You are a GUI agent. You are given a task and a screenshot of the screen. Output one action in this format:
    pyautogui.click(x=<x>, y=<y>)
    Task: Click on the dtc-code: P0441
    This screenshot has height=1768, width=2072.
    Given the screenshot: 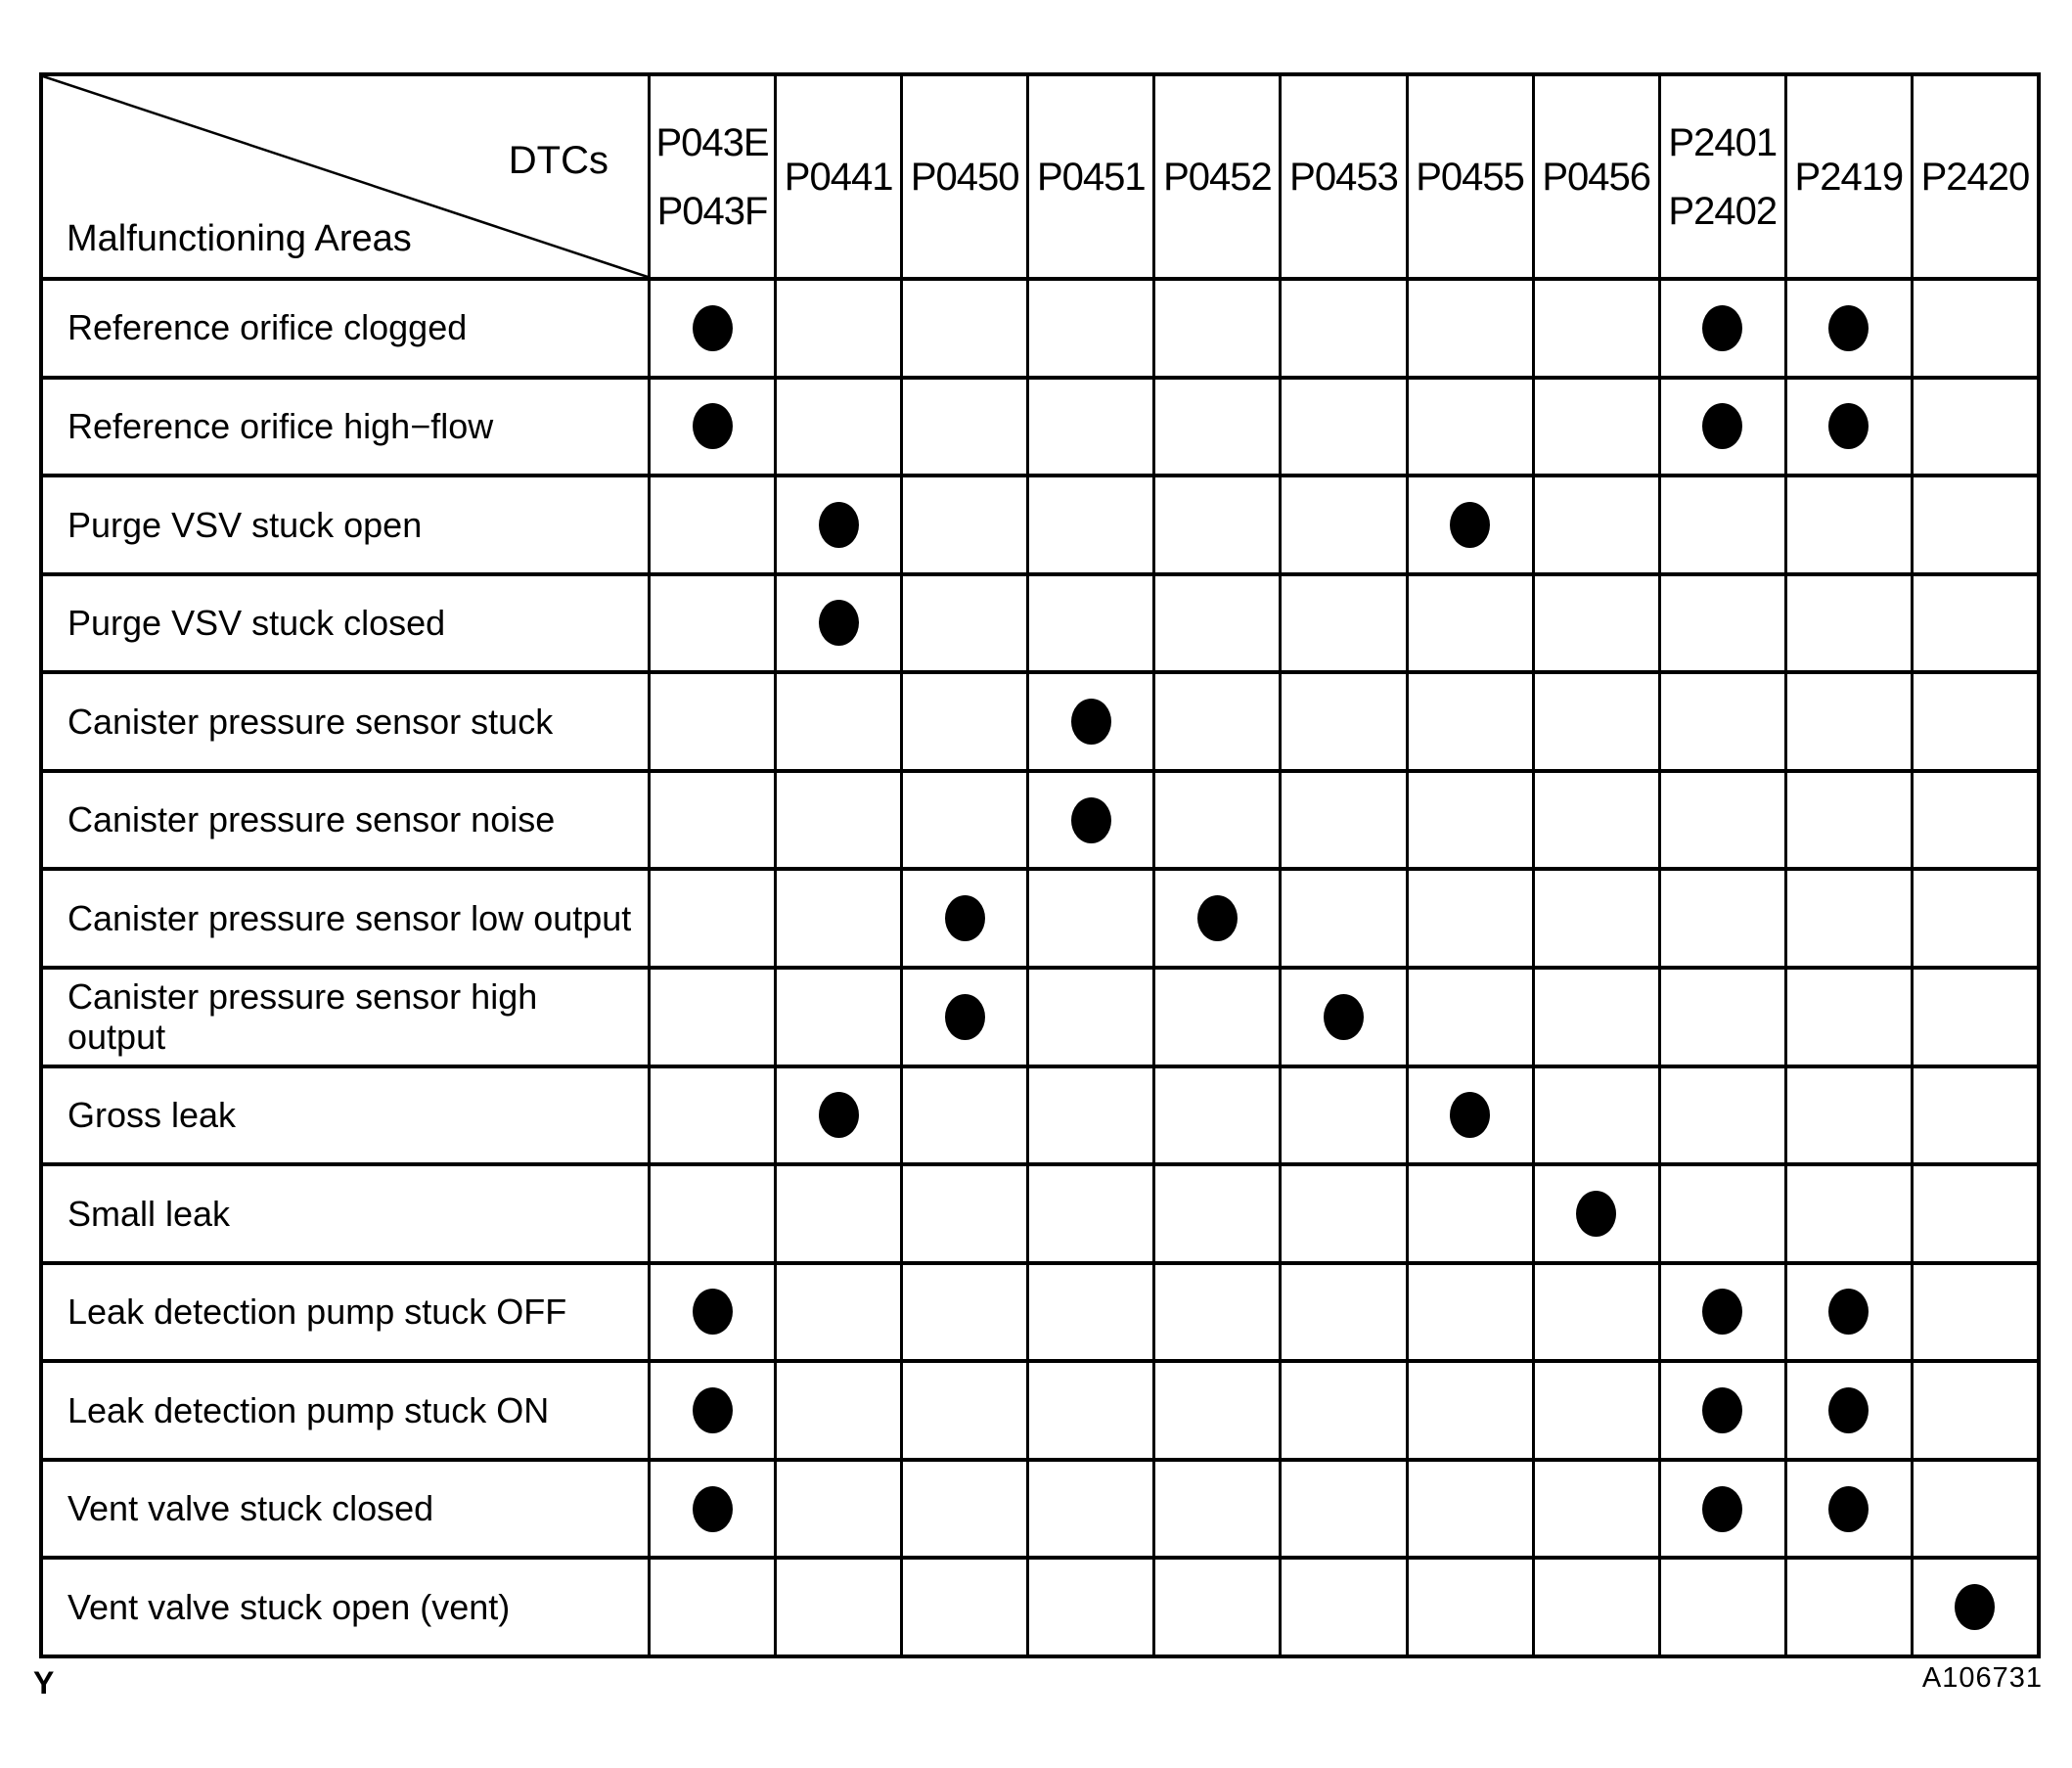 What is the action you would take?
    pyautogui.click(x=839, y=177)
    